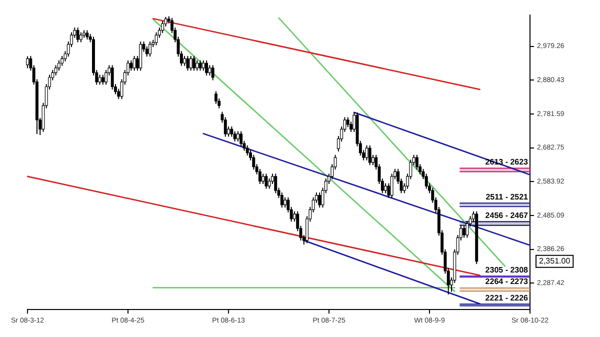 The width and height of the screenshot is (600, 337). What do you see at coordinates (507, 269) in the screenshot?
I see `band-label: 2305 - 2308` at bounding box center [507, 269].